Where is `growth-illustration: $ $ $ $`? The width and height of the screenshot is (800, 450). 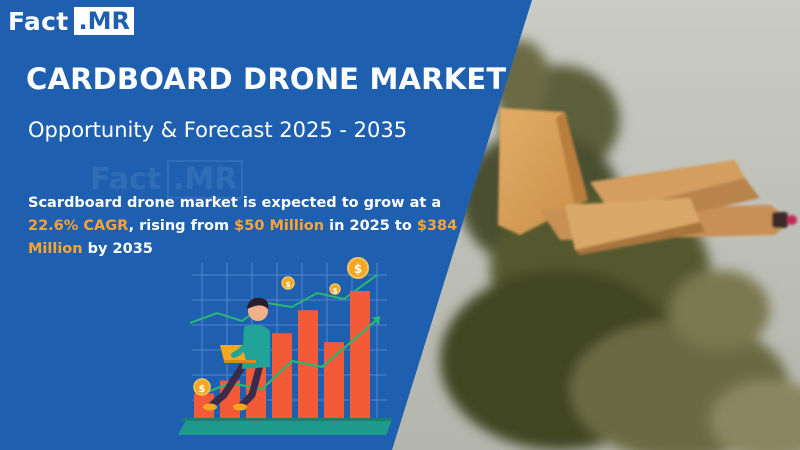
growth-illustration: $ $ $ $ is located at coordinates (285, 346).